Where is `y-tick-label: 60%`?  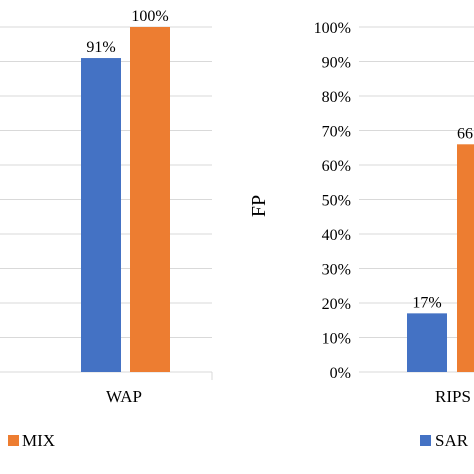
y-tick-label: 60% is located at coordinates (336, 166).